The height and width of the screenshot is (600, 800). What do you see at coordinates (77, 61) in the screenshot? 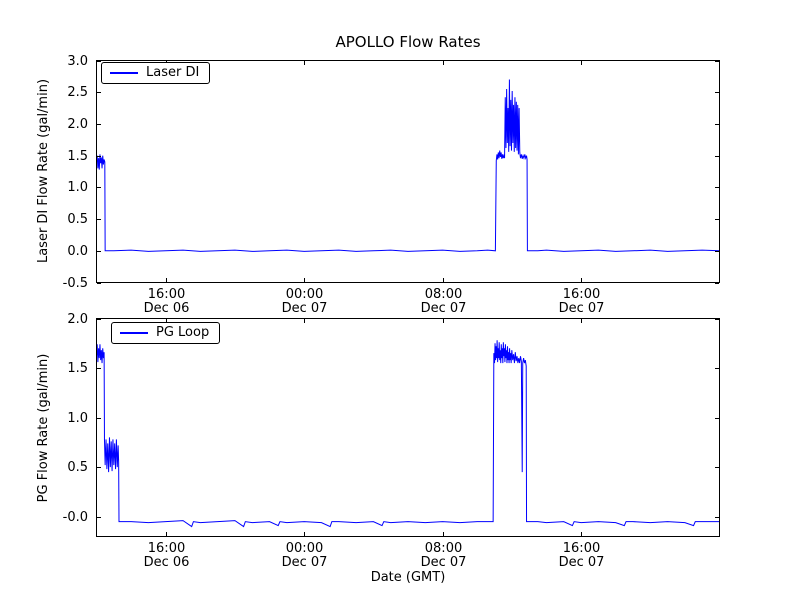
I see `y-tick-label: 3.0` at bounding box center [77, 61].